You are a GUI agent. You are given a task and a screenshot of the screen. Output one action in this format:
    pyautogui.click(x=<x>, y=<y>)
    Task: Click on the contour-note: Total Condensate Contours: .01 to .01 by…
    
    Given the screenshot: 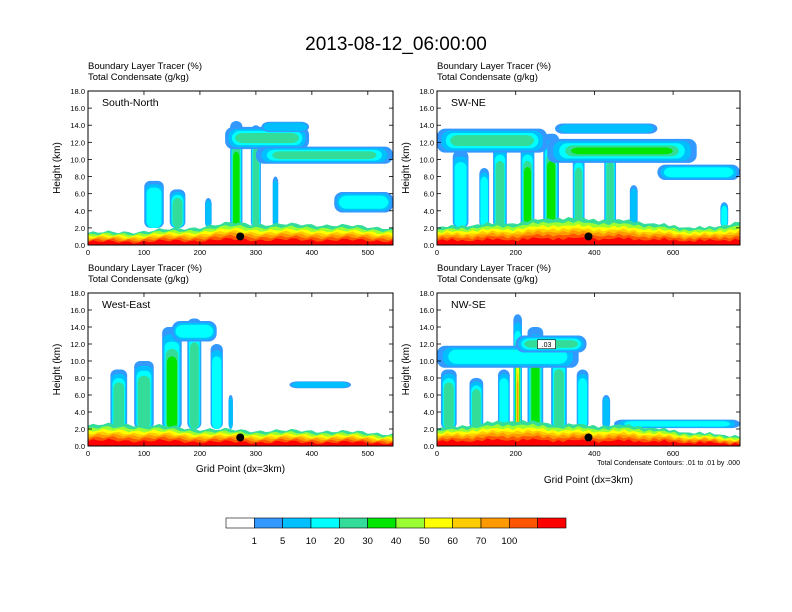 What is the action you would take?
    pyautogui.click(x=668, y=463)
    